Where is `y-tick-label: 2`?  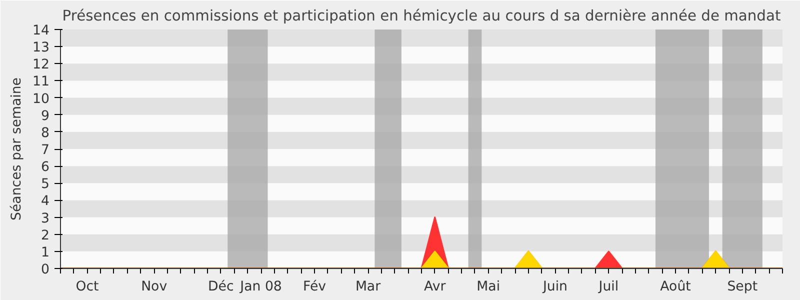
y-tick-label: 2 is located at coordinates (45, 236).